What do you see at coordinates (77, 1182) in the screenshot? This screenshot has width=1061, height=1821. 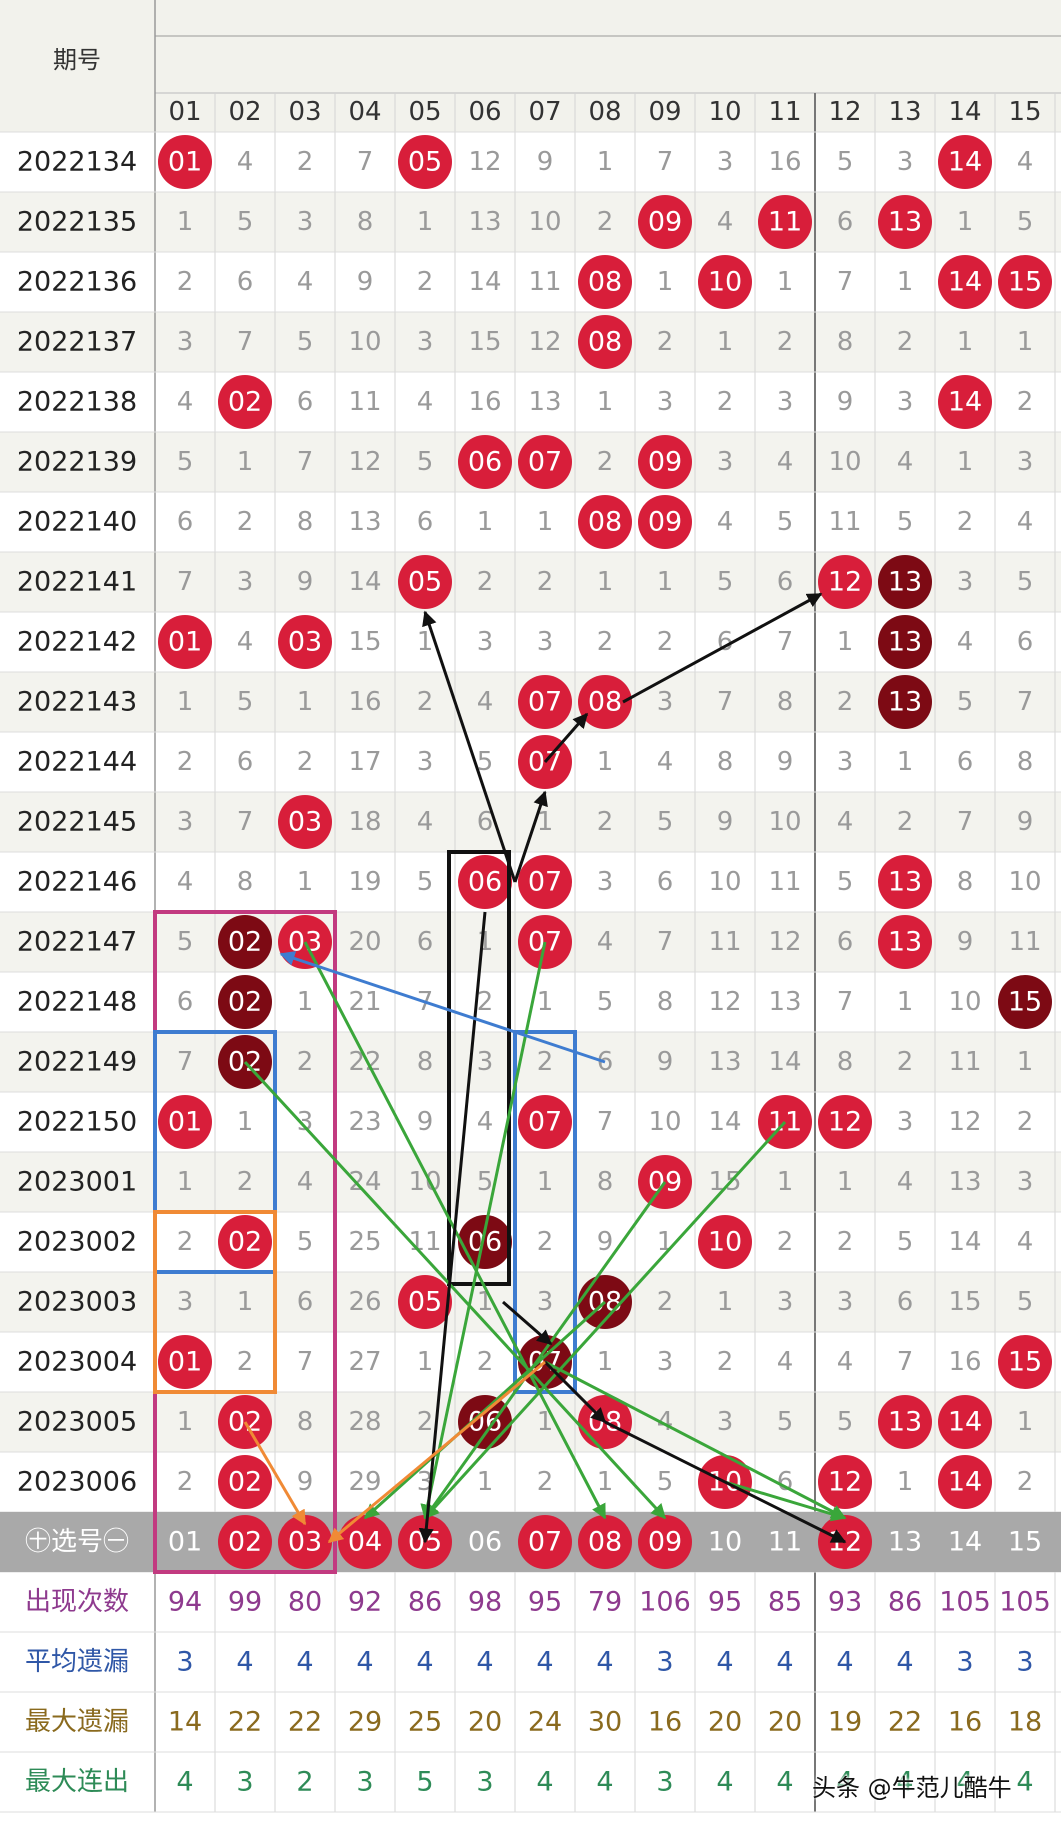 I see `issue-number: 2023001` at bounding box center [77, 1182].